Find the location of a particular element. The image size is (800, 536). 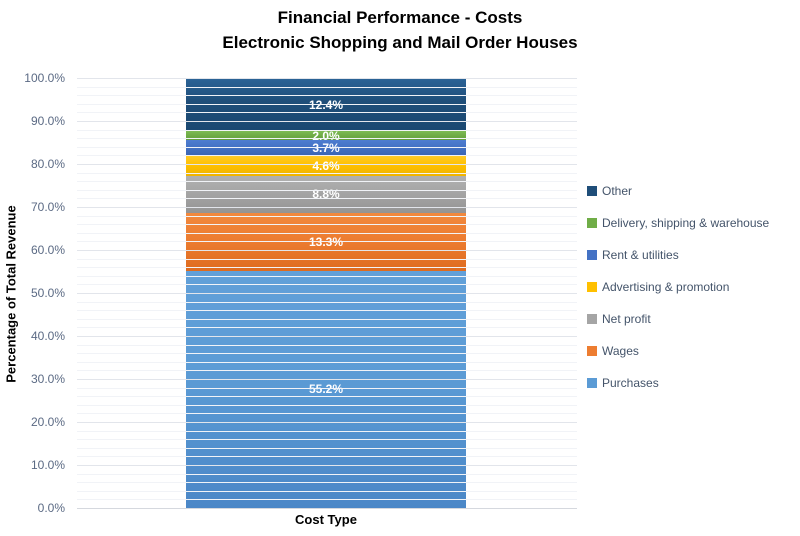

y-tick-label: 80.0% is located at coordinates (47, 164).